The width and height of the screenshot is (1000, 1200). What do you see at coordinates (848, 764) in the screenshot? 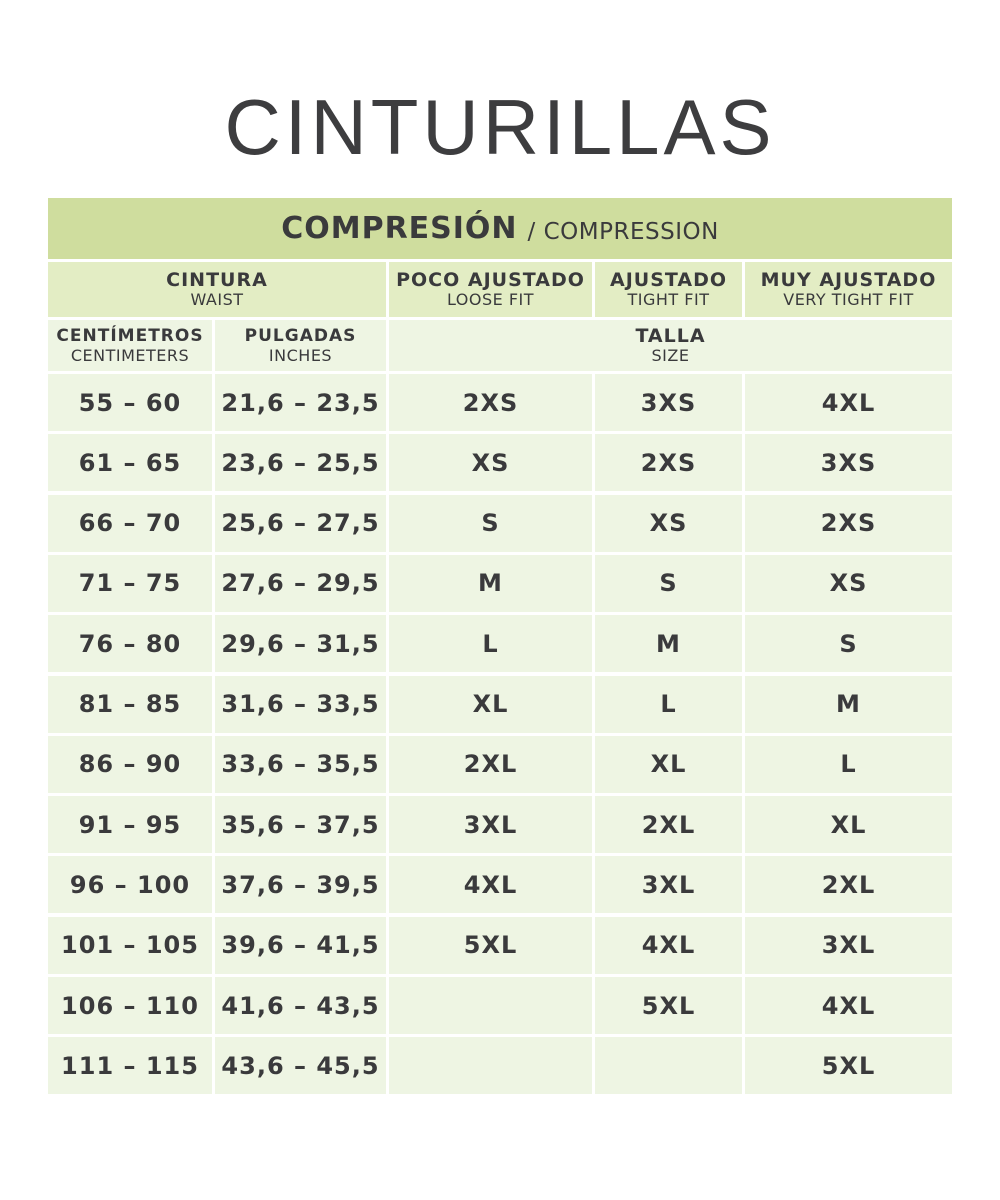
I see `cell-very-tight: L` at bounding box center [848, 764].